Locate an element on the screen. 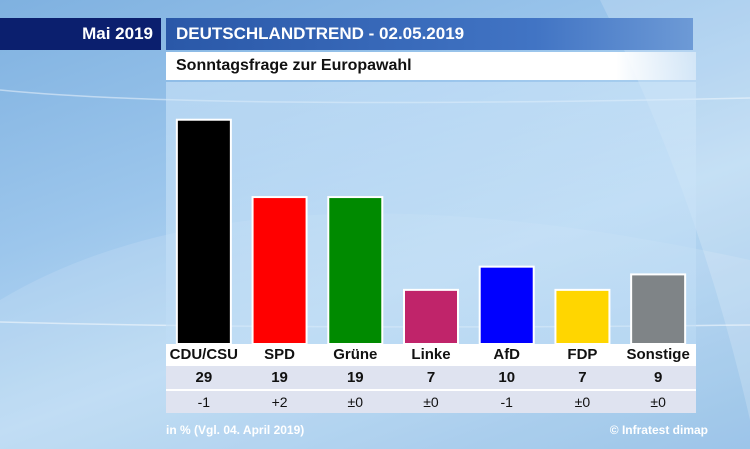 The width and height of the screenshot is (750, 449). change-label-row: -1 +2 ±0 ±0 -1 ±0 ±0 is located at coordinates (431, 402).